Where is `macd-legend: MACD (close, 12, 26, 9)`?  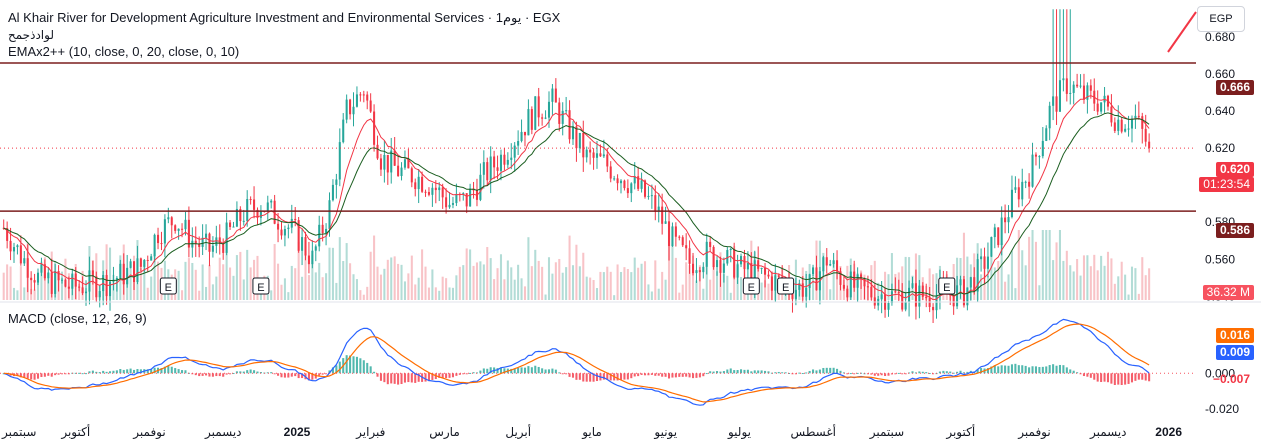 macd-legend: MACD (close, 12, 26, 9) is located at coordinates (77, 318).